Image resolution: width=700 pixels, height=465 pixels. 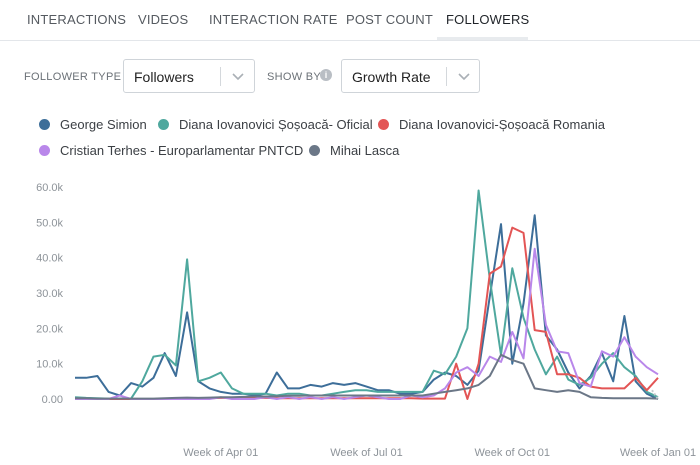 I want to click on tab-followers: FOLLOWERS, so click(x=488, y=19).